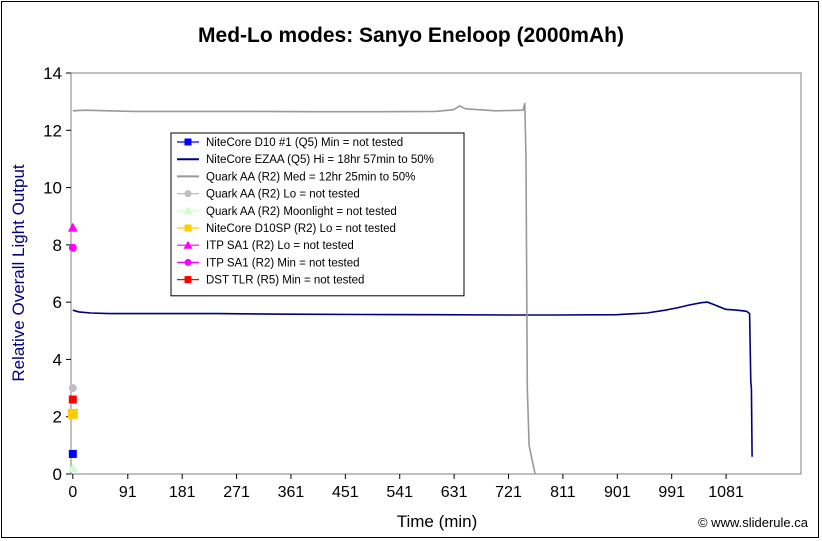 Image resolution: width=822 pixels, height=541 pixels. Describe the element at coordinates (57, 474) in the screenshot. I see `y-tick-label: 0` at that location.